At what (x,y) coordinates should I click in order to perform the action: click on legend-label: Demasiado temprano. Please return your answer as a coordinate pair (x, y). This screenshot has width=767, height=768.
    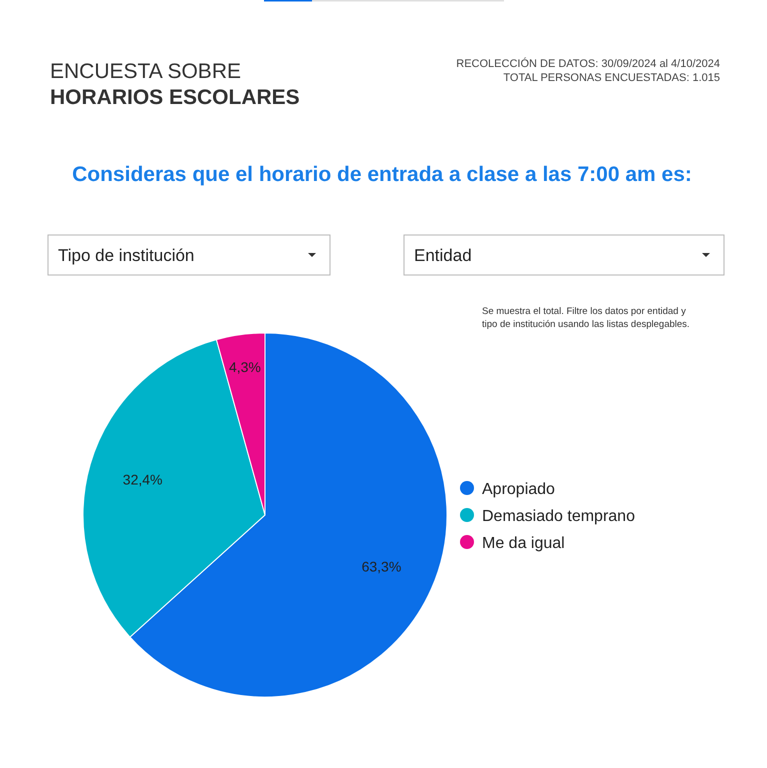
    Looking at the image, I should click on (559, 516).